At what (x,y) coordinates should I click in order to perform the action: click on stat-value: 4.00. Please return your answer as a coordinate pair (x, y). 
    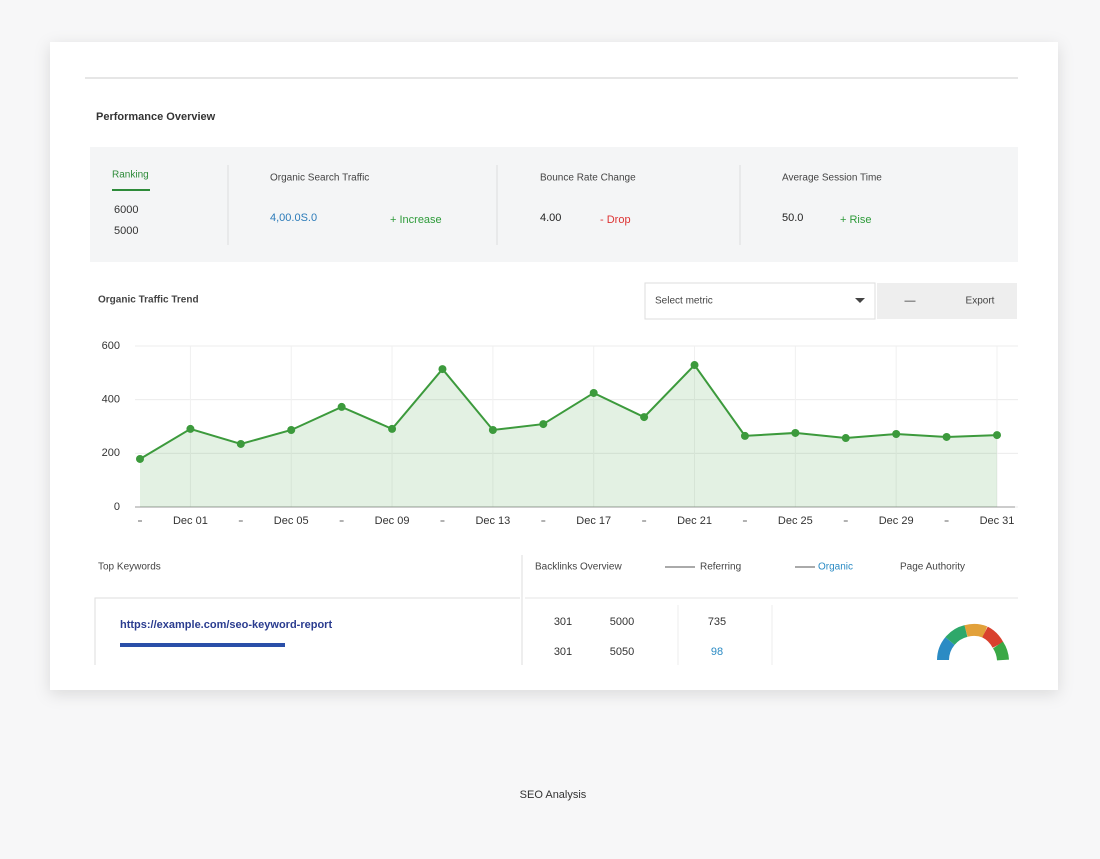
    Looking at the image, I should click on (550, 218).